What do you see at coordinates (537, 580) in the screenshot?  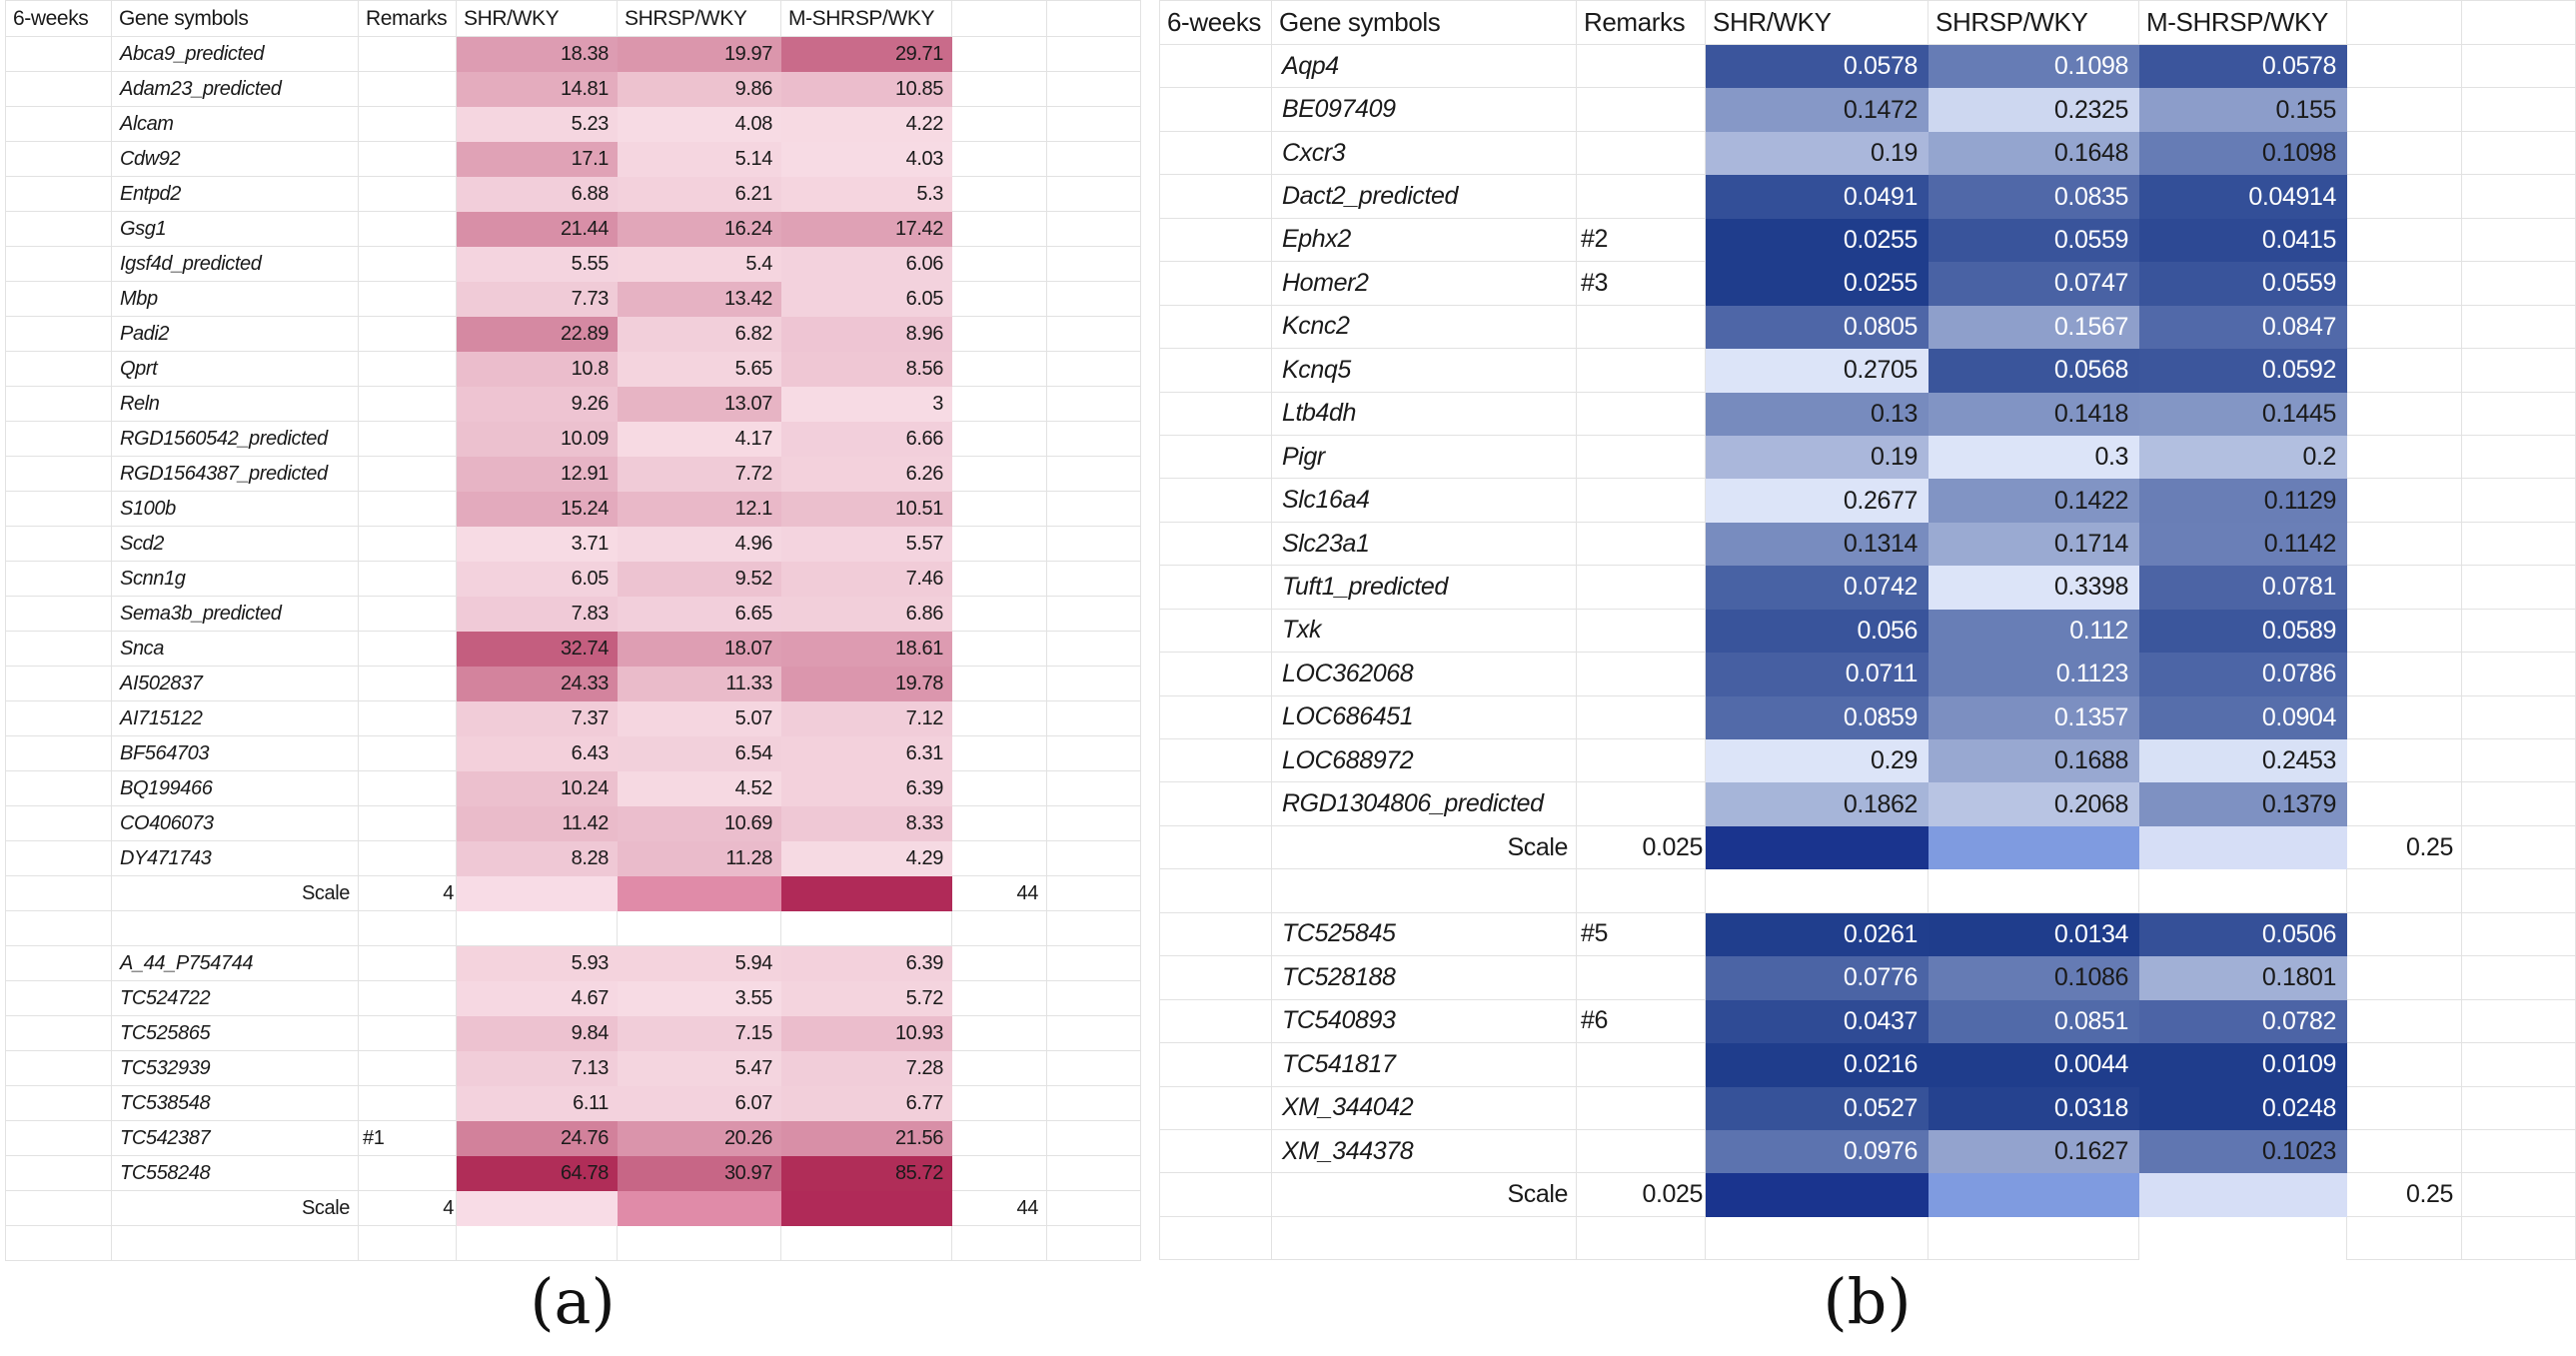 I see `ratio-value-cell: 6.05` at bounding box center [537, 580].